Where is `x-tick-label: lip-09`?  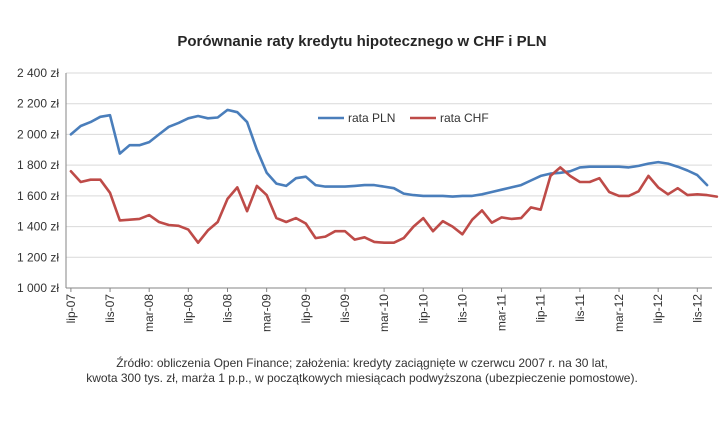 x-tick-label: lip-09 is located at coordinates (306, 309).